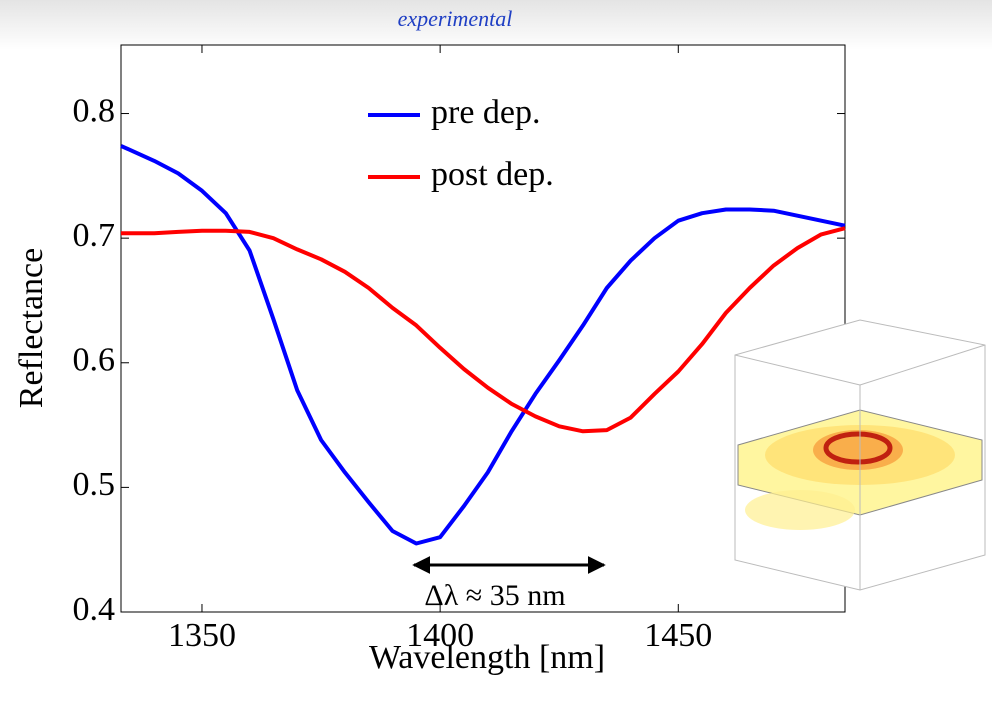 This screenshot has width=992, height=701. What do you see at coordinates (94, 235) in the screenshot?
I see `y-tick-label: 0.7` at bounding box center [94, 235].